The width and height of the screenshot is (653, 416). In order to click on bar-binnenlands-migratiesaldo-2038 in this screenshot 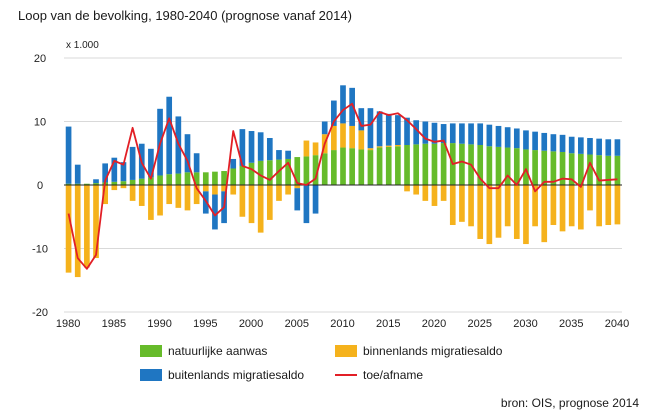, I will do `click(599, 206)`.